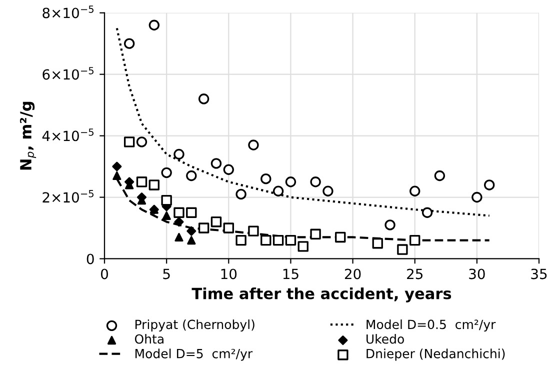 This screenshot has height=367, width=550. Describe the element at coordinates (68, 135) in the screenshot. I see `y-tick-label: 4×10$^{−5}$` at that location.